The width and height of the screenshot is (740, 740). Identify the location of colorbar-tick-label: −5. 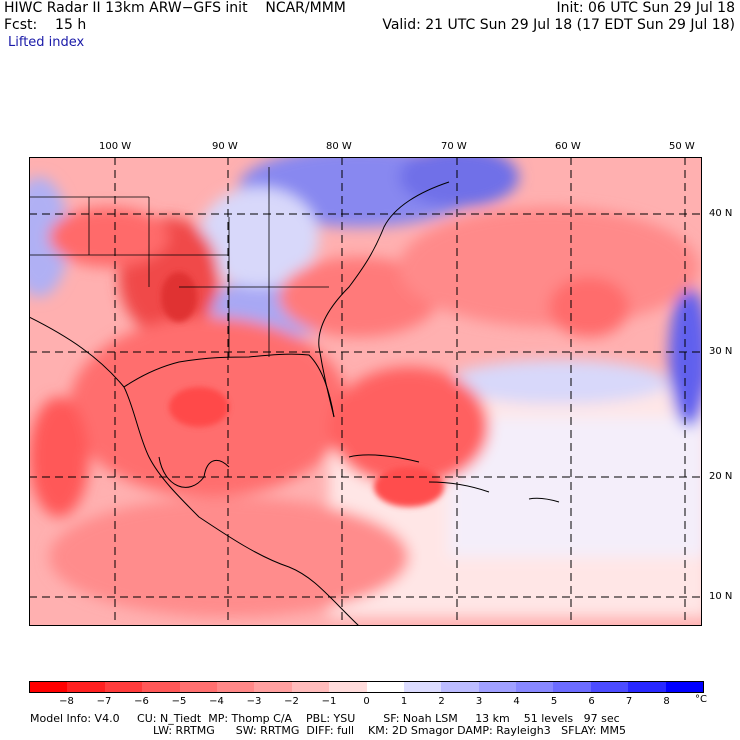
(179, 701).